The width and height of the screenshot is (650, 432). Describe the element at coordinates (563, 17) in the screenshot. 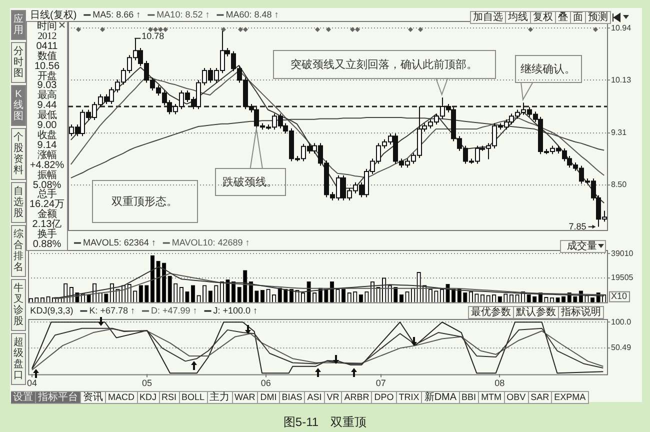

I see `annotation: 叠` at that location.